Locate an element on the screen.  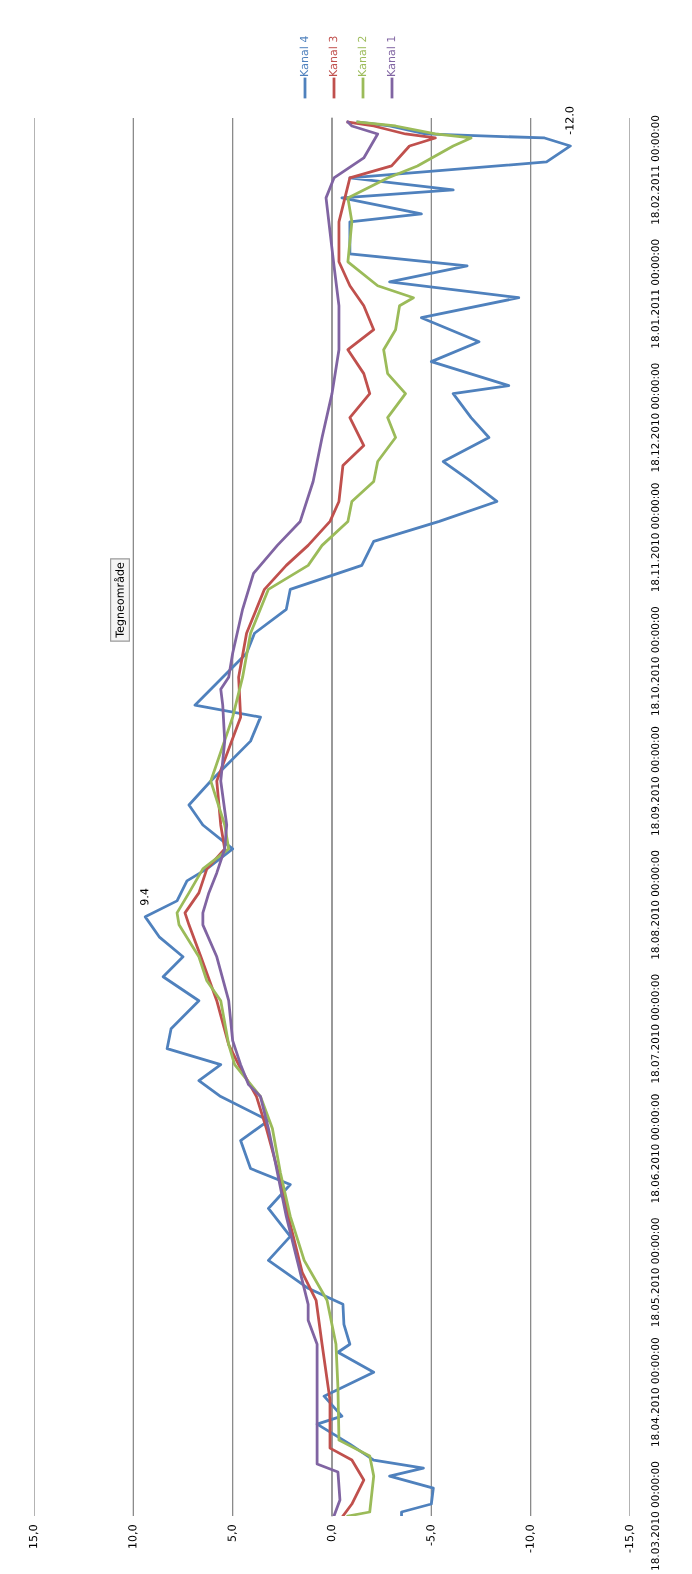
y-tick-label: 18.11.2010 00:00:00 is located at coordinates (655, 537).